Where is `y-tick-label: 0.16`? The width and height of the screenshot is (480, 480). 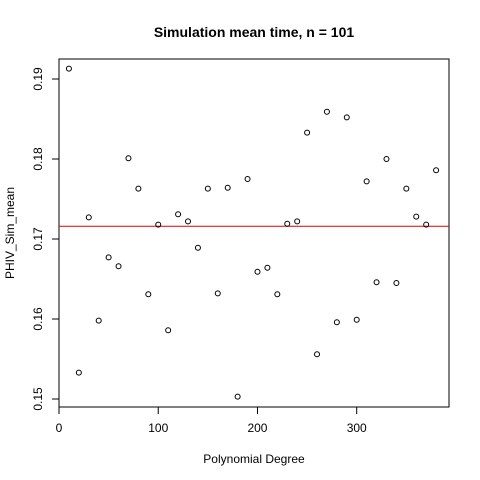
y-tick-label: 0.16 is located at coordinates (38, 319).